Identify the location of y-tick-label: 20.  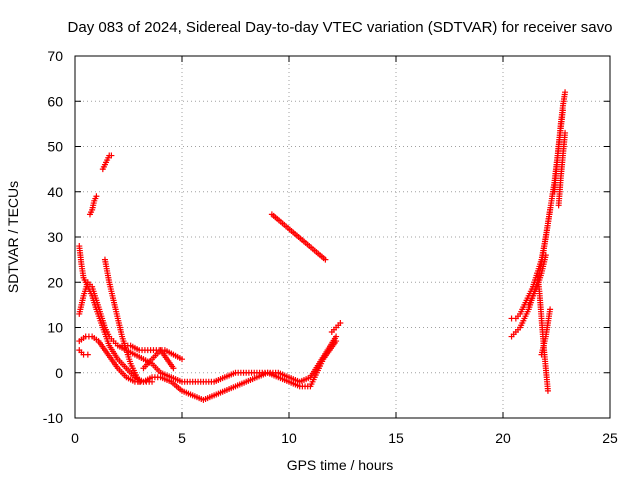
(55, 282).